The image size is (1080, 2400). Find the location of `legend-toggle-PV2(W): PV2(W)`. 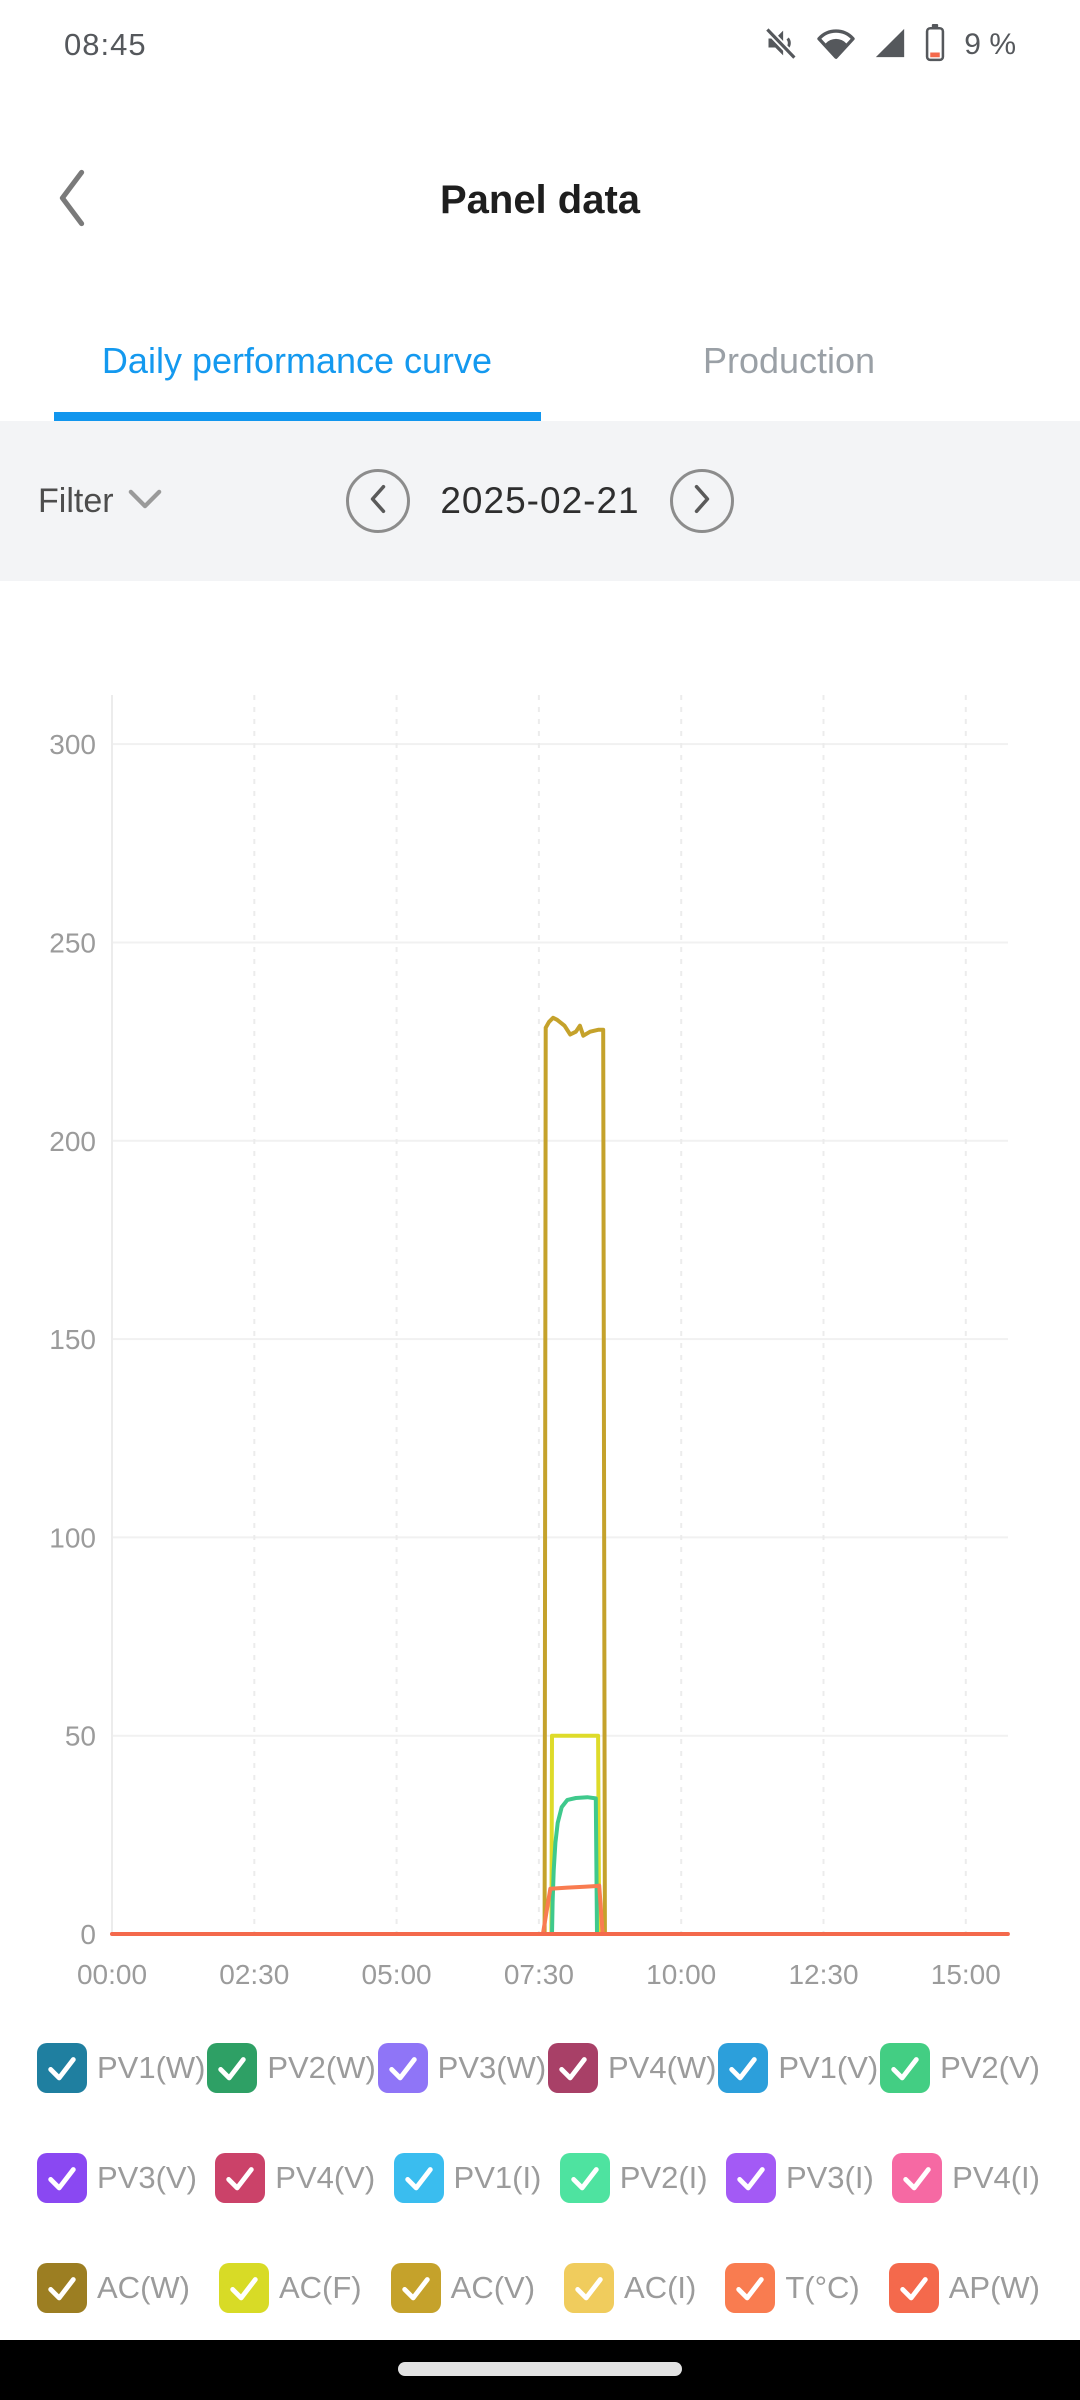

legend-toggle-PV2(W): PV2(W) is located at coordinates (291, 2068).